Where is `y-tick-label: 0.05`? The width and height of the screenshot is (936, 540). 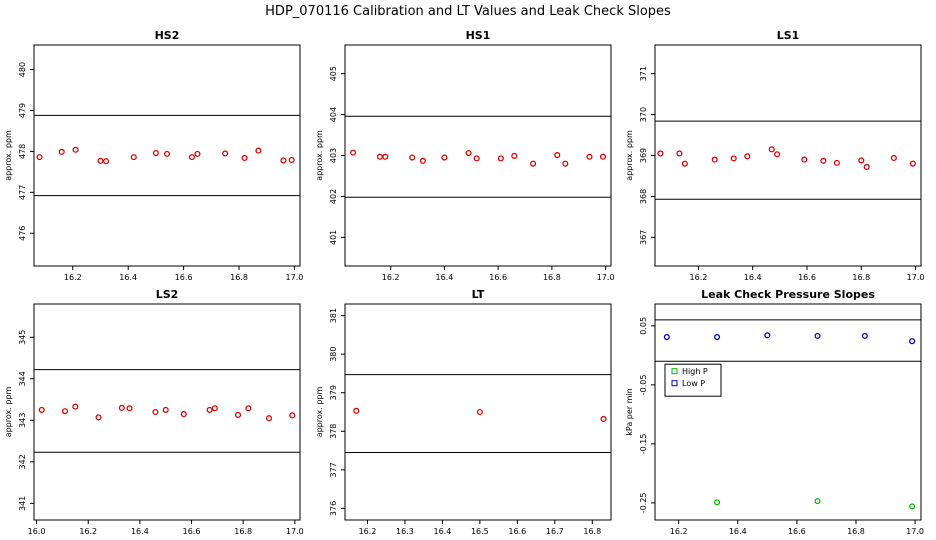
y-tick-label: 0.05 is located at coordinates (643, 326).